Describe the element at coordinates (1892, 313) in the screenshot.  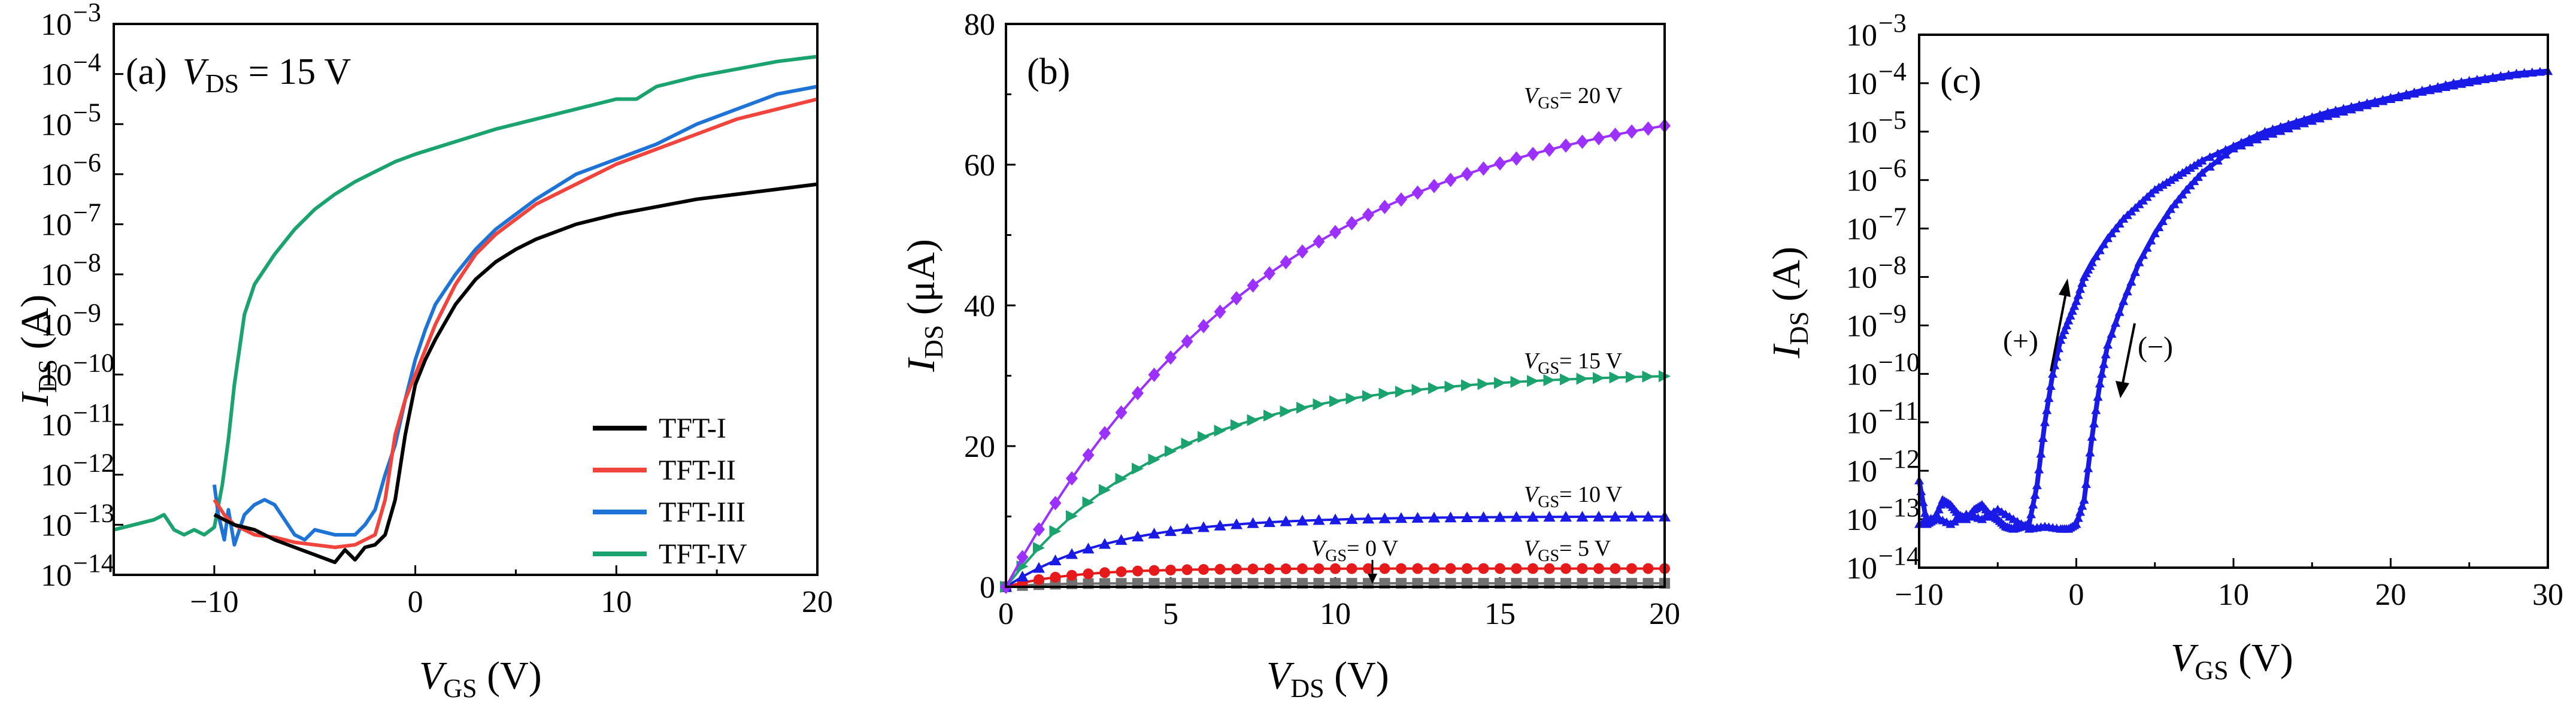
I see `panel-c-ytick-exponent: −9` at that location.